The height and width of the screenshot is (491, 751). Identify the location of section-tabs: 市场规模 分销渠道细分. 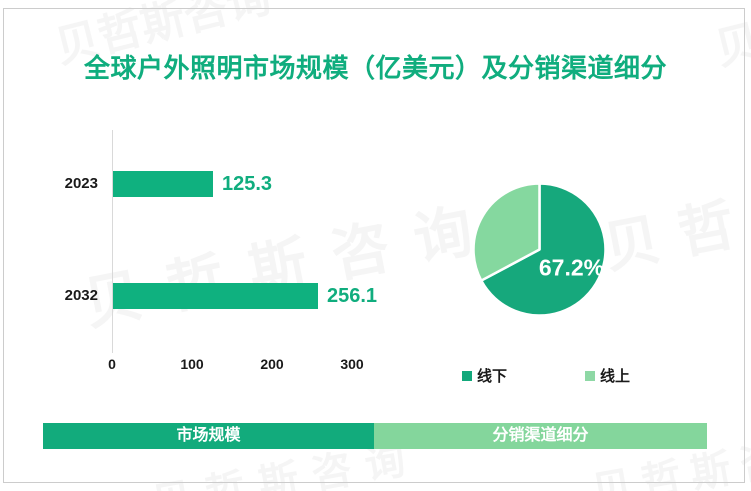
(375, 436).